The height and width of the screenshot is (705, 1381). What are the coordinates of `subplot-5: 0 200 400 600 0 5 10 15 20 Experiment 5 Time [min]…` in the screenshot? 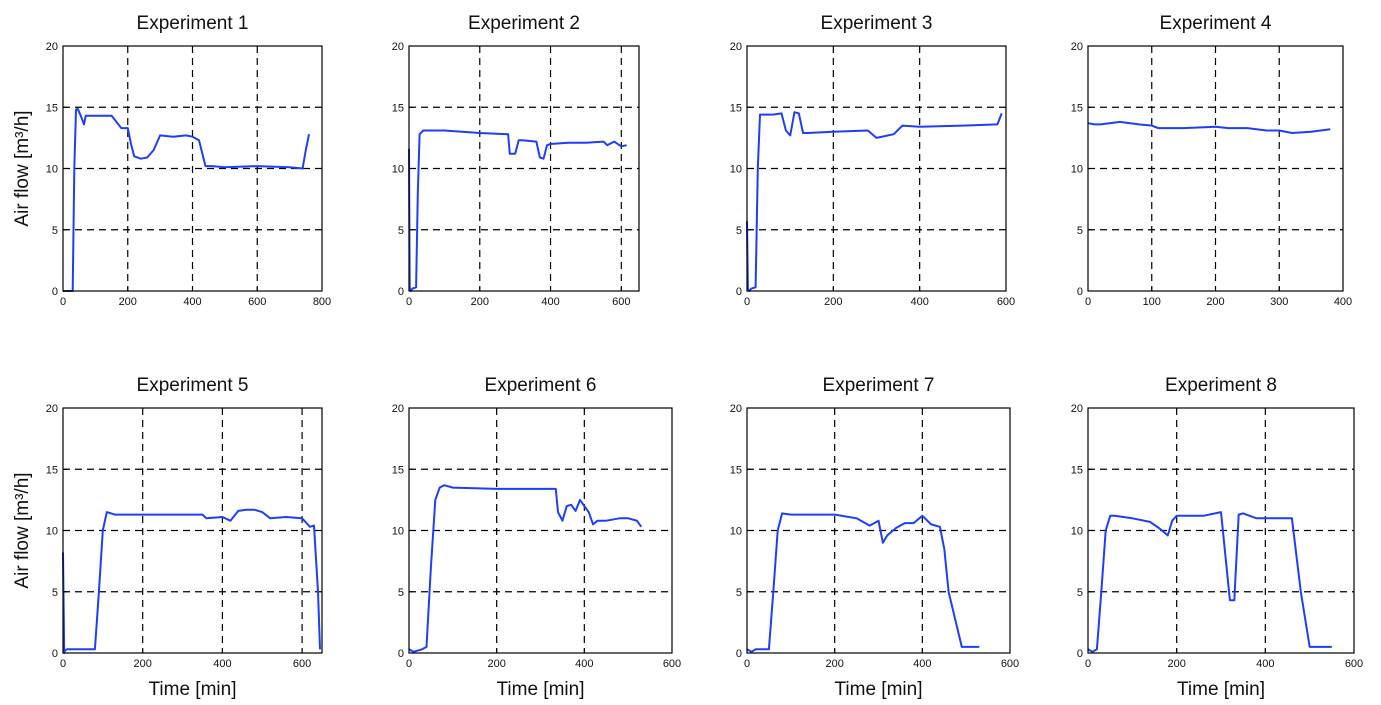 It's located at (167, 537).